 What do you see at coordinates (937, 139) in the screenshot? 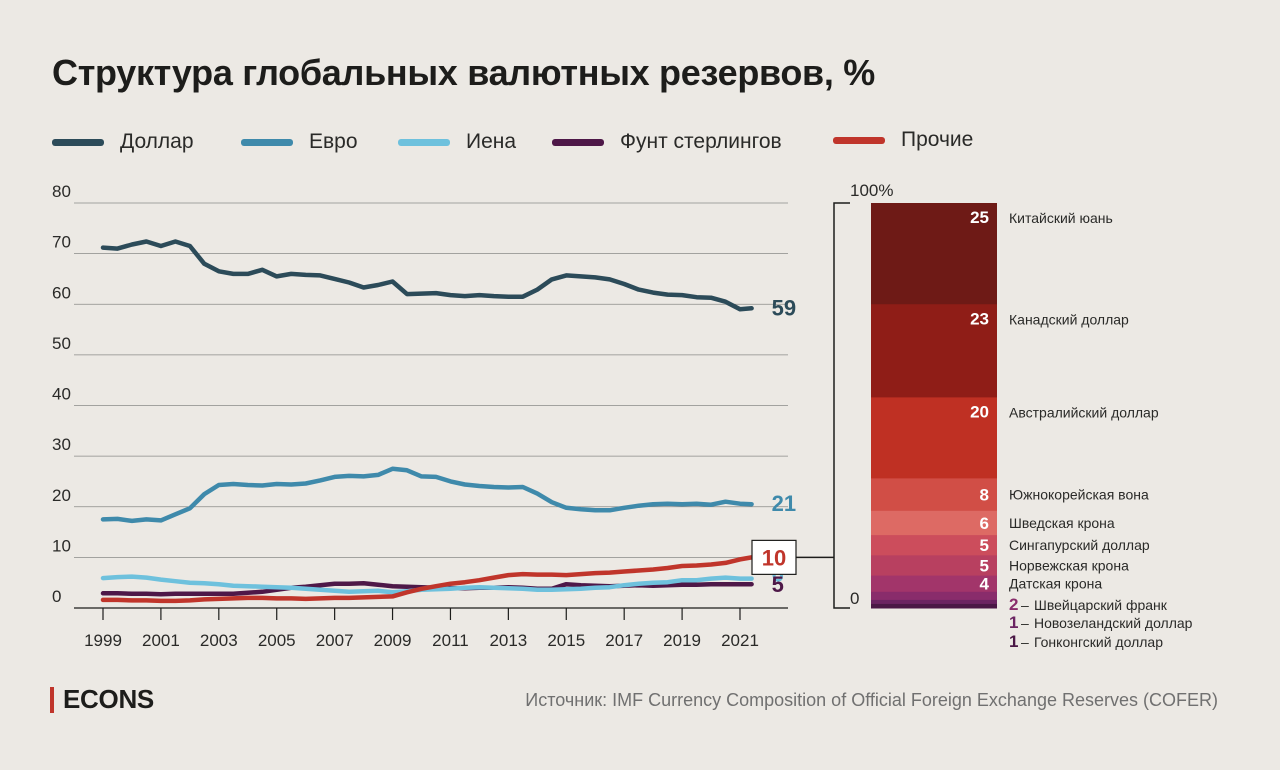
I see `legend-label-other: Прочие` at bounding box center [937, 139].